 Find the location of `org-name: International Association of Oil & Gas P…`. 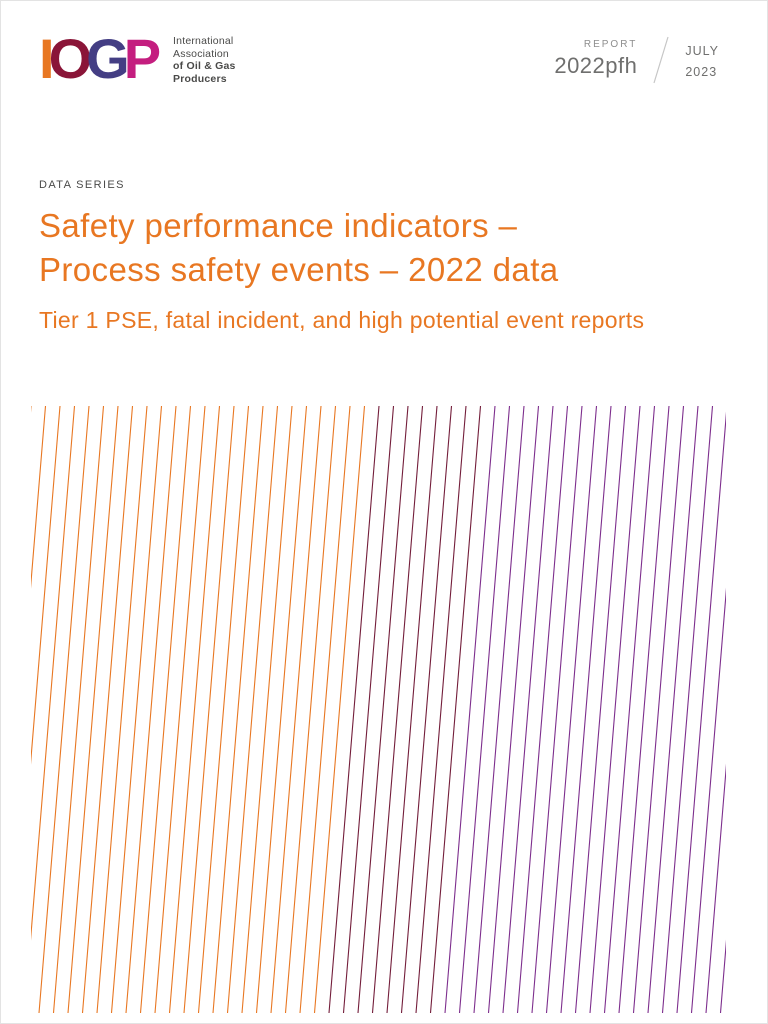

org-name: International Association of Oil & Gas P… is located at coordinates (204, 57).